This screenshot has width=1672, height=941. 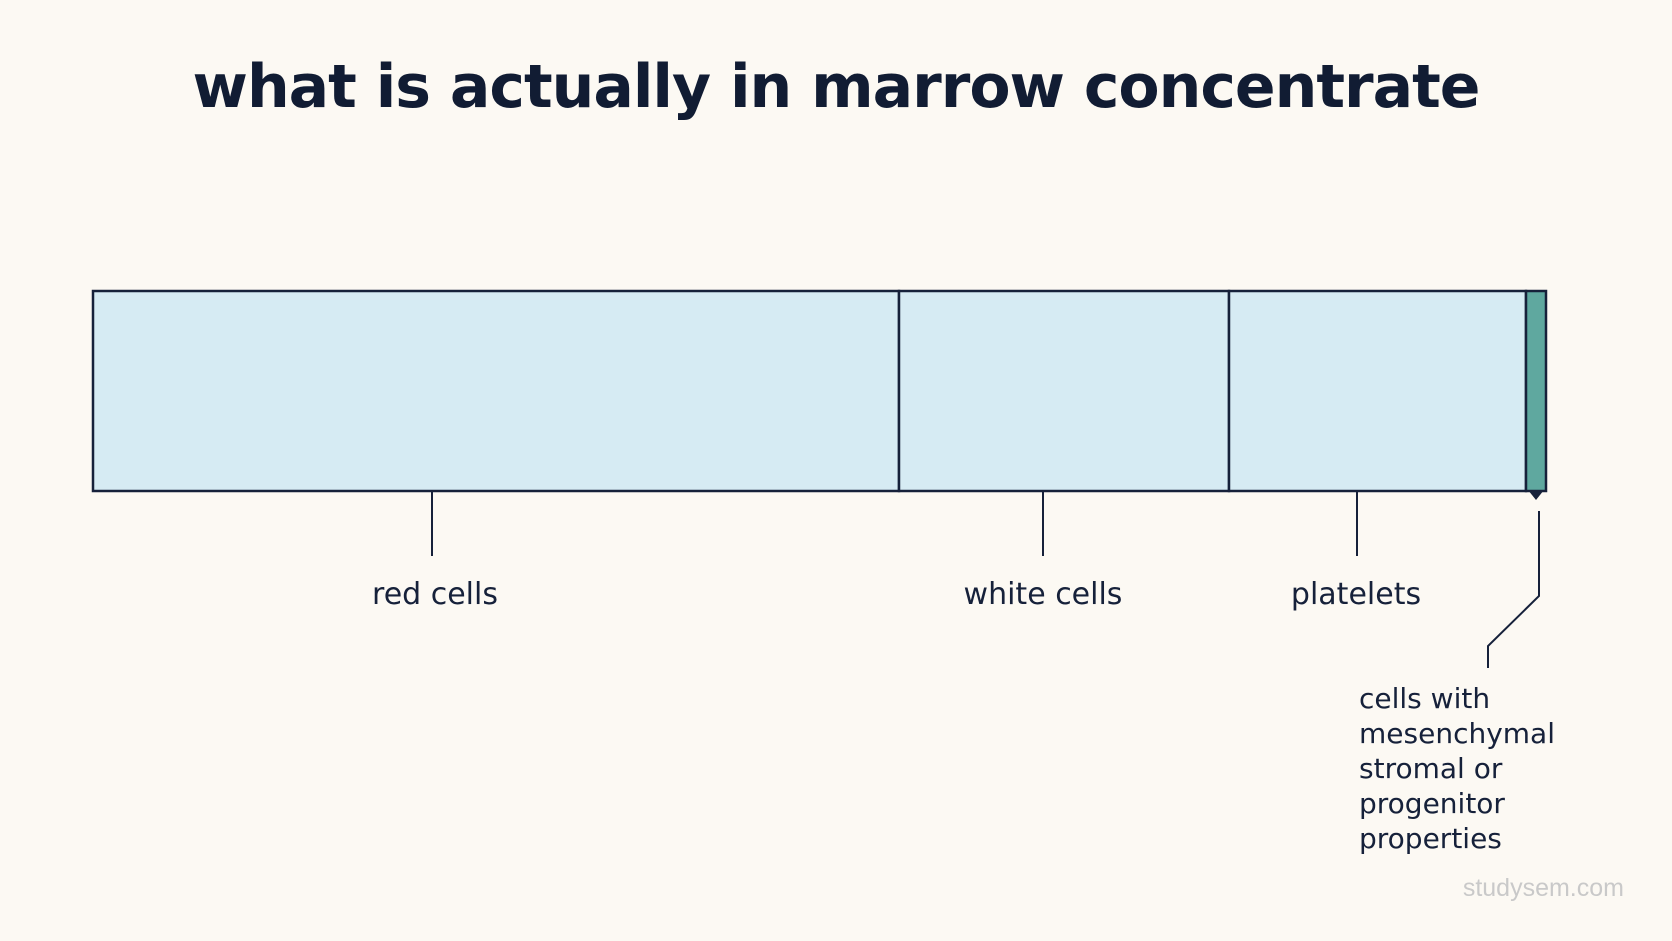 What do you see at coordinates (435, 594) in the screenshot?
I see `label-red-cells: red cells` at bounding box center [435, 594].